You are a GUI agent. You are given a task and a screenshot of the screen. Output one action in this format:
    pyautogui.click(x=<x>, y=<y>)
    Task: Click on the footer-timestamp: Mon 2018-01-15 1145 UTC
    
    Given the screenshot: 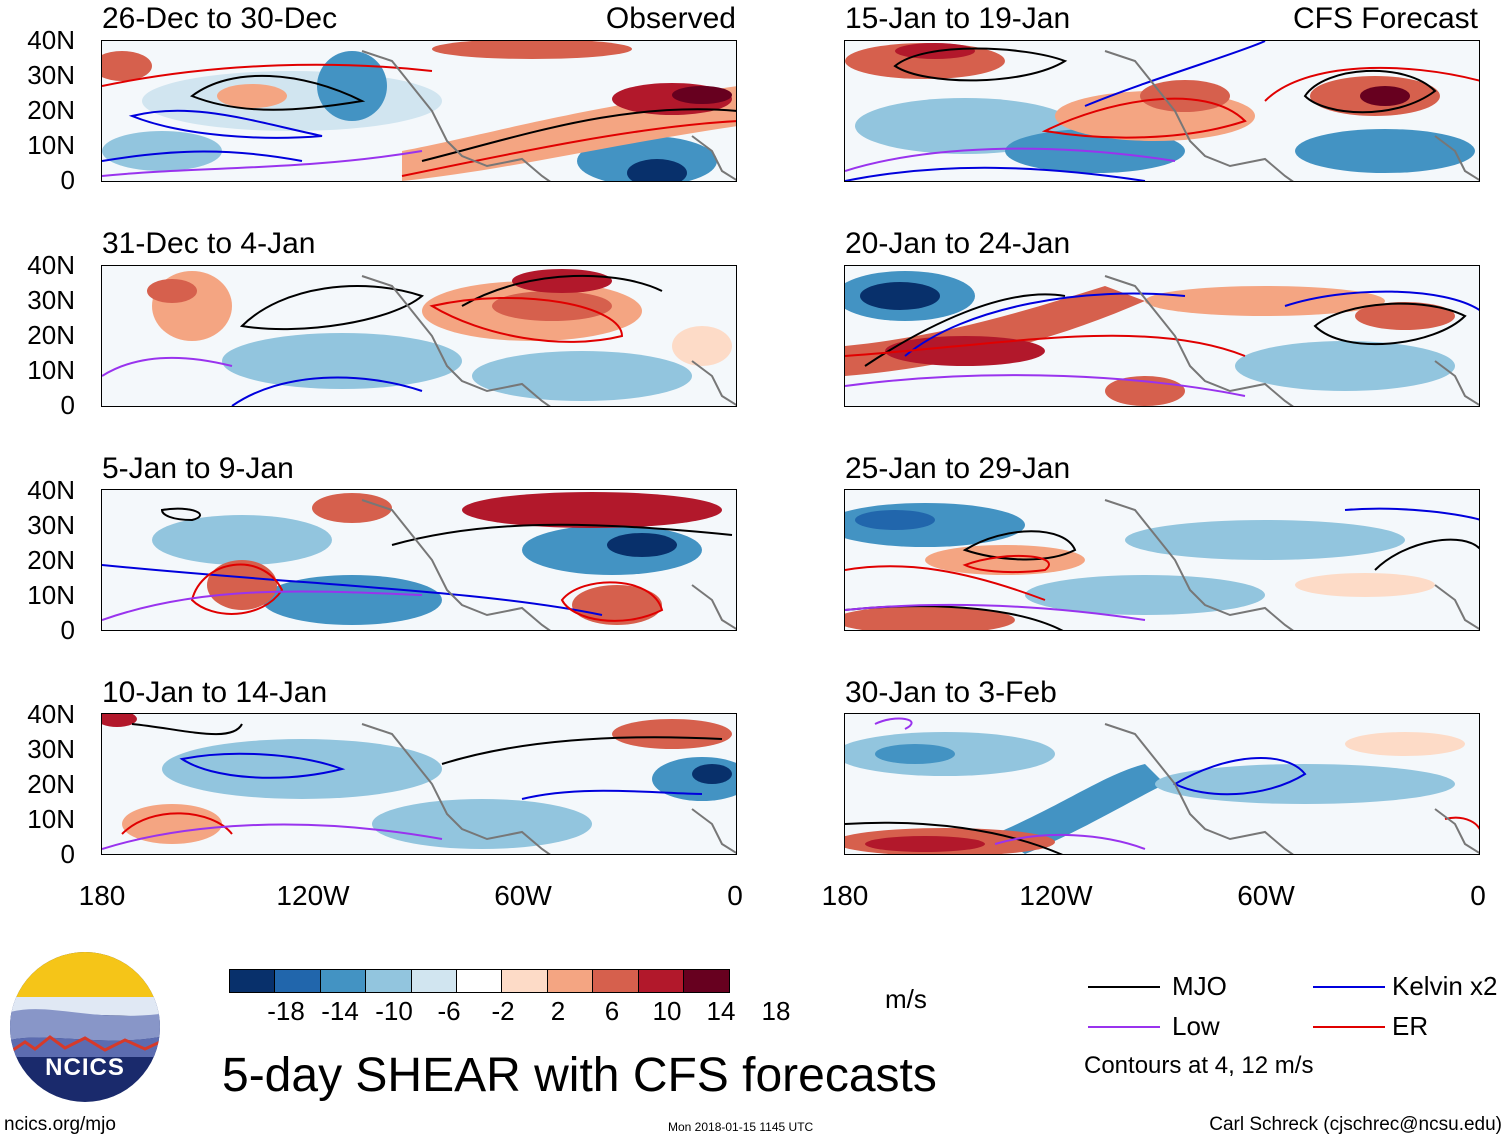 What is the action you would take?
    pyautogui.click(x=741, y=1127)
    